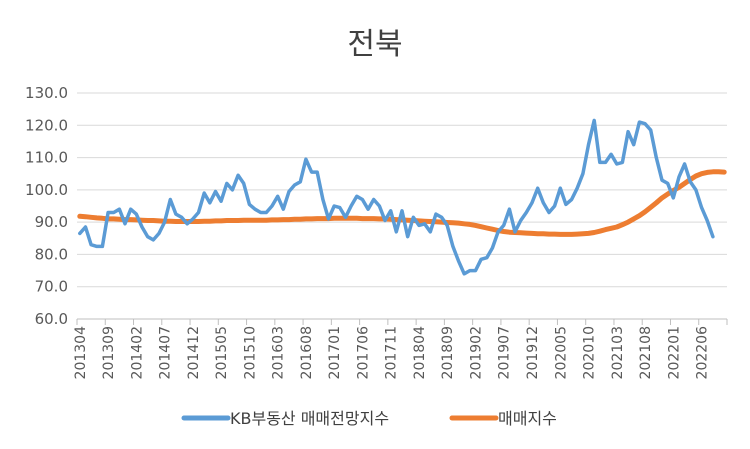 This screenshot has height=449, width=750. What do you see at coordinates (420, 353) in the screenshot?
I see `x-tick-label: 201804` at bounding box center [420, 353].